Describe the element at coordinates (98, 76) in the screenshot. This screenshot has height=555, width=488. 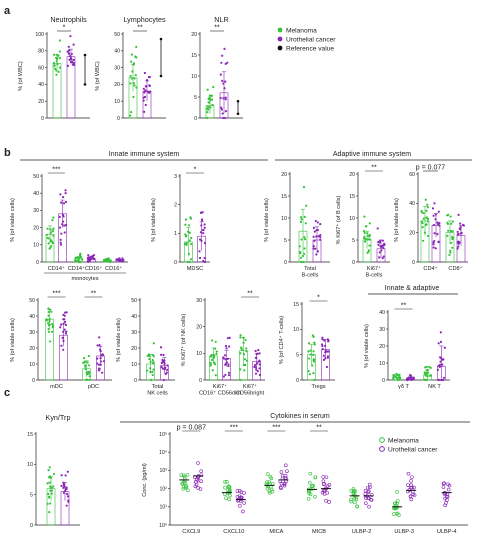
I see `y-axis-label: % (of WBC)` at that location.